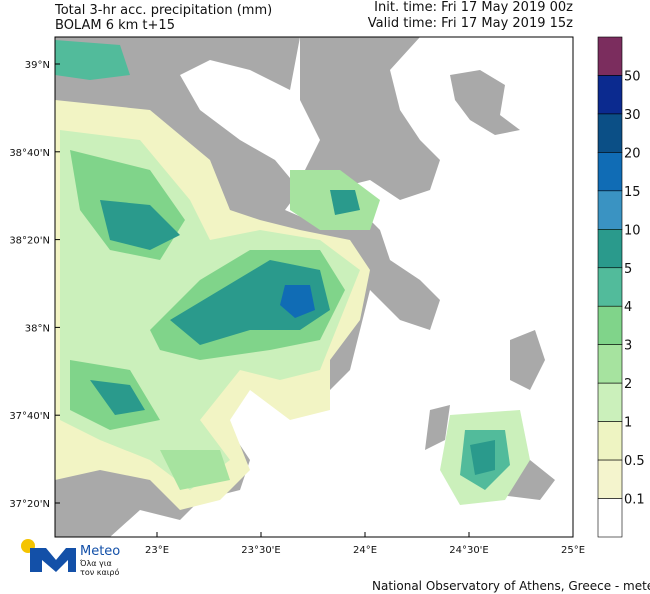  What do you see at coordinates (365, 544) in the screenshot?
I see `lon-axis: 23°E 23°30'E 24°E 24°30'E 25°E` at bounding box center [365, 544].